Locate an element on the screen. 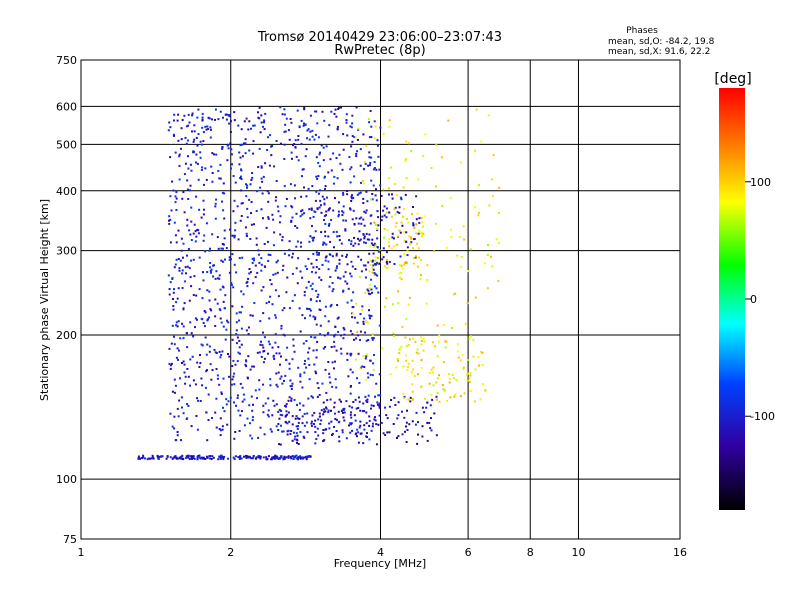  chart-title: Tromsø 20140429 23:06:00–23:07:43 is located at coordinates (379, 37).